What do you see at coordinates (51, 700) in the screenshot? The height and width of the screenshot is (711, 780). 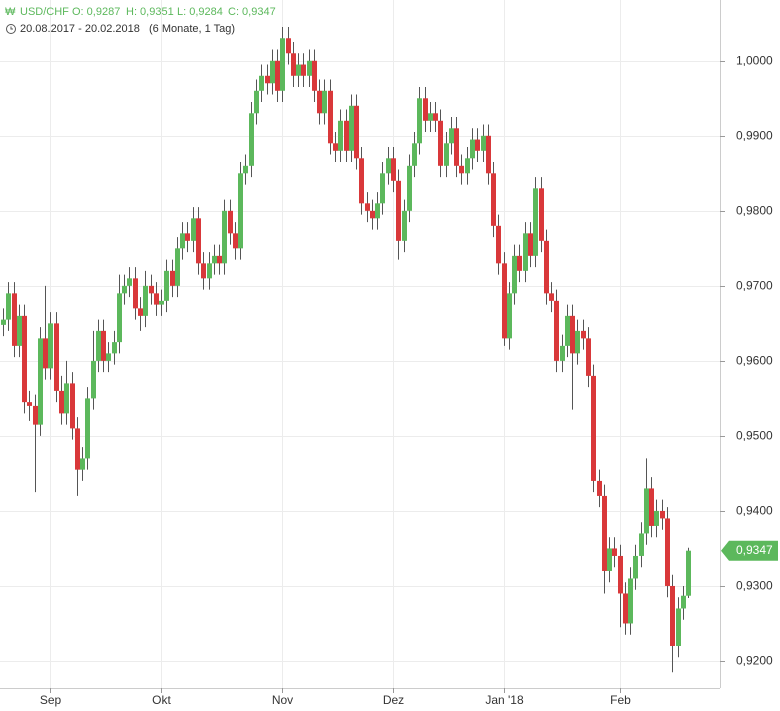 I see `x-tick-label: Sep` at bounding box center [51, 700].